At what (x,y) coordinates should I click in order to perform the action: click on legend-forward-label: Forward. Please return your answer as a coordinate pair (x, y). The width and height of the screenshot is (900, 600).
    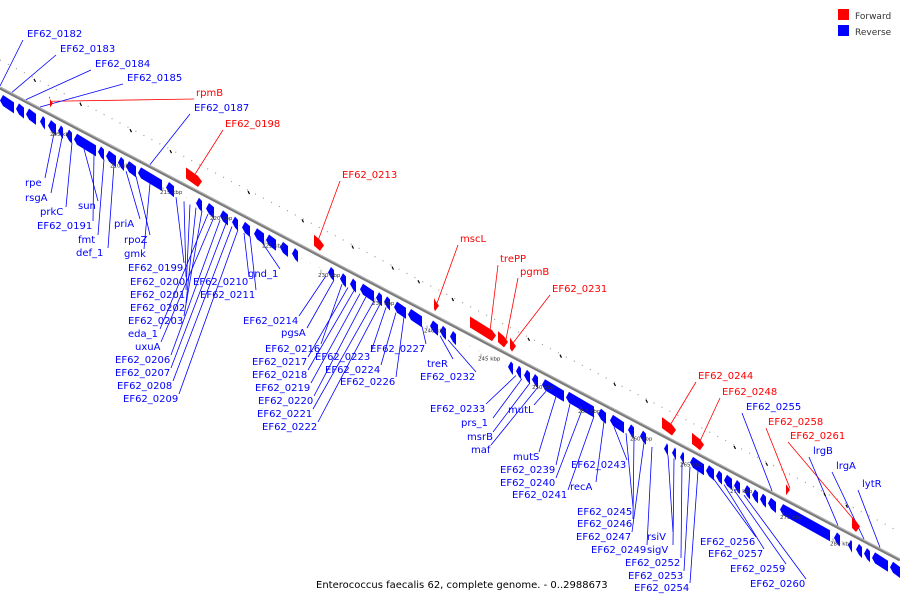
    Looking at the image, I should click on (873, 17).